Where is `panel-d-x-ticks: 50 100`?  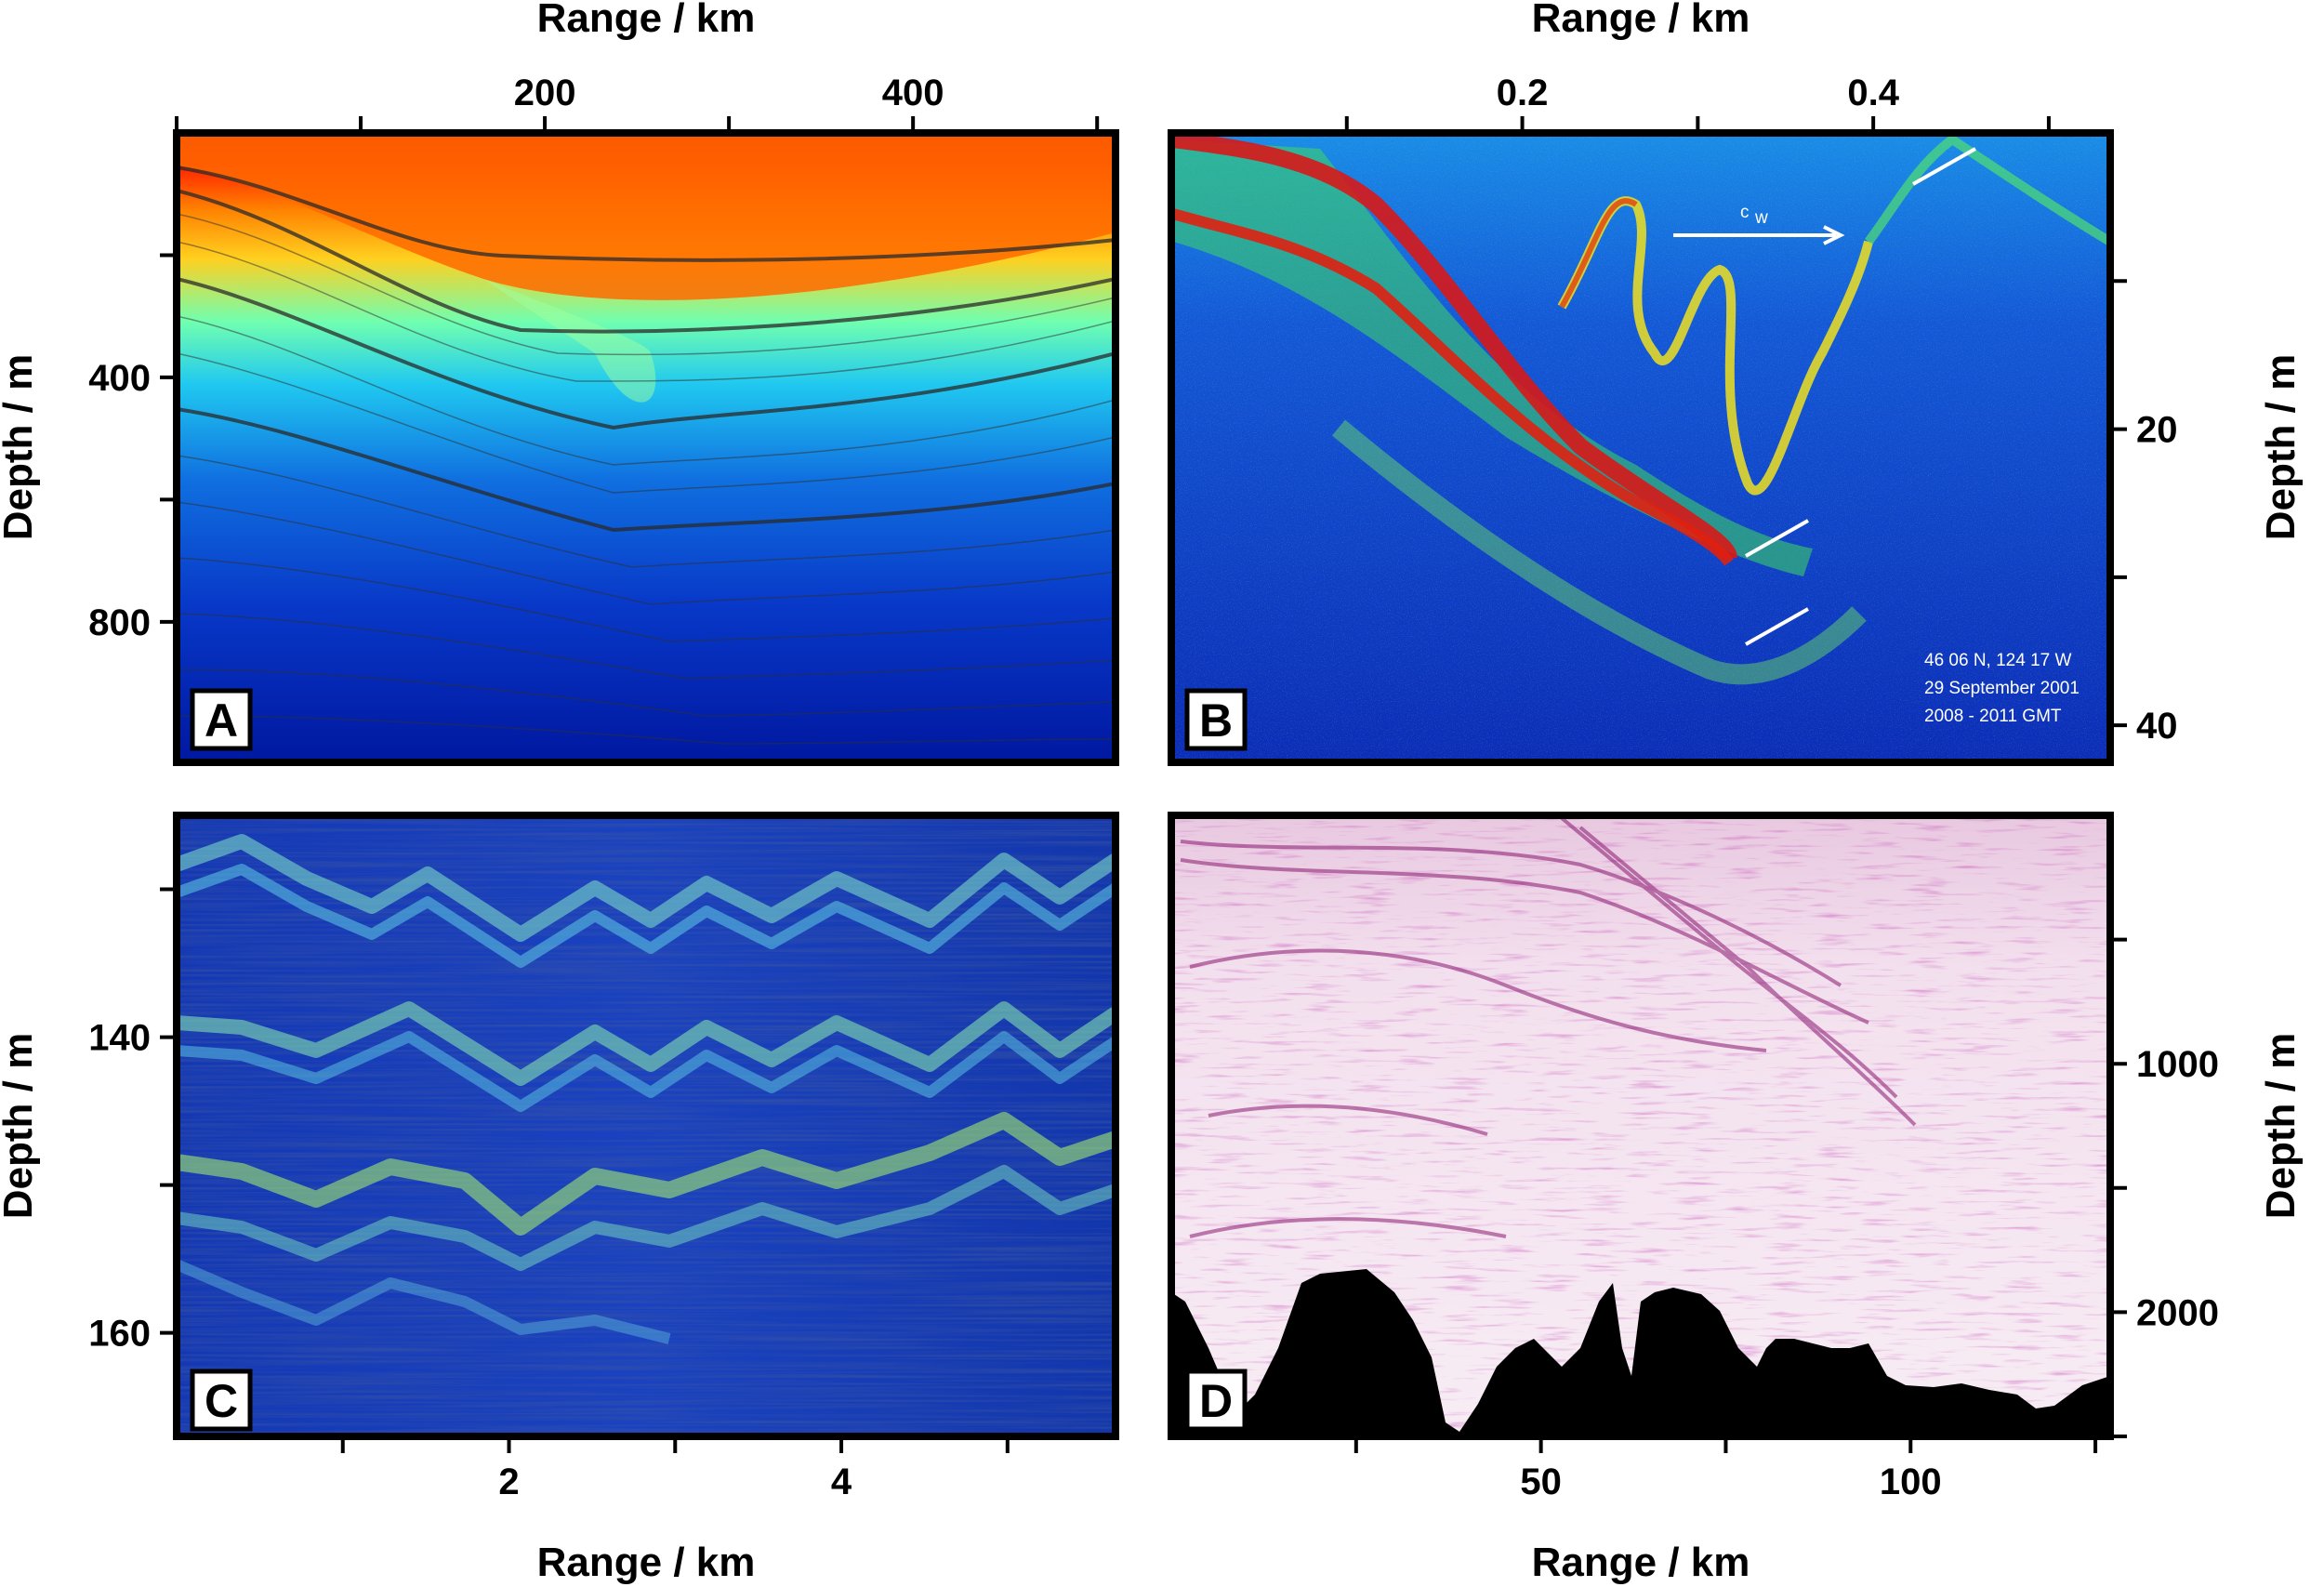
panel-d-x-ticks: 50 100 is located at coordinates (1725, 1469).